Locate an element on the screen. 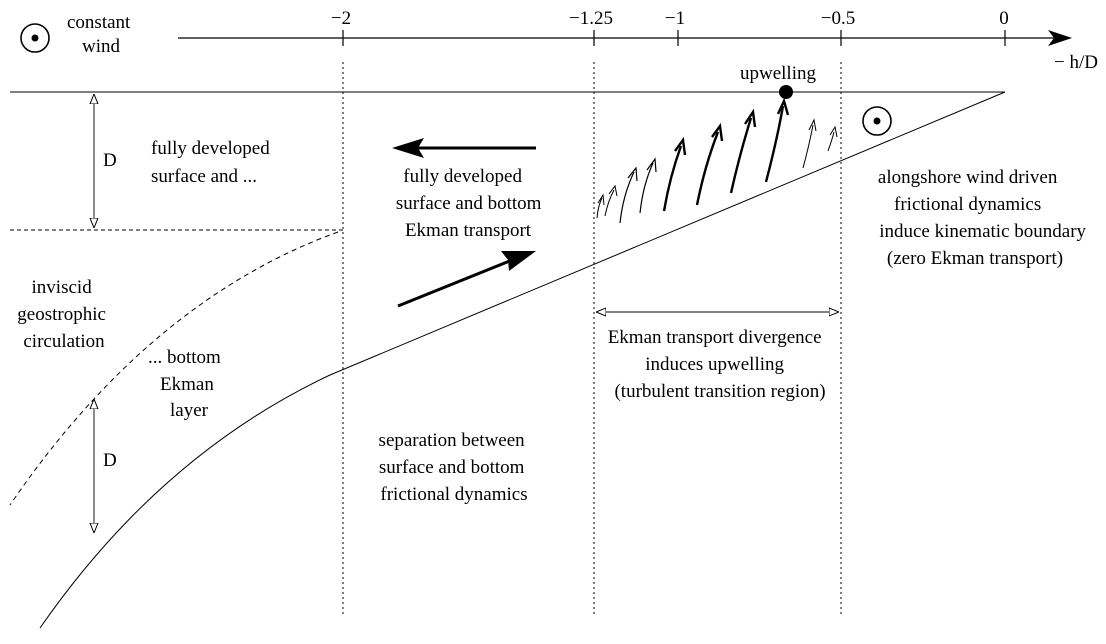 This screenshot has height=644, width=1106. bottom-layer-line-3: layer is located at coordinates (189, 410).